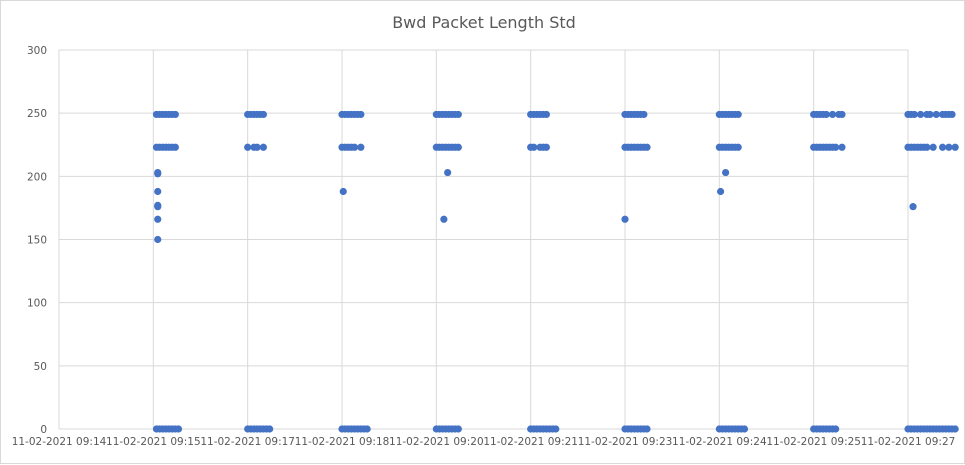 This screenshot has width=965, height=465. Describe the element at coordinates (484, 22) in the screenshot. I see `chart-title: Bwd Packet Length Std` at that location.